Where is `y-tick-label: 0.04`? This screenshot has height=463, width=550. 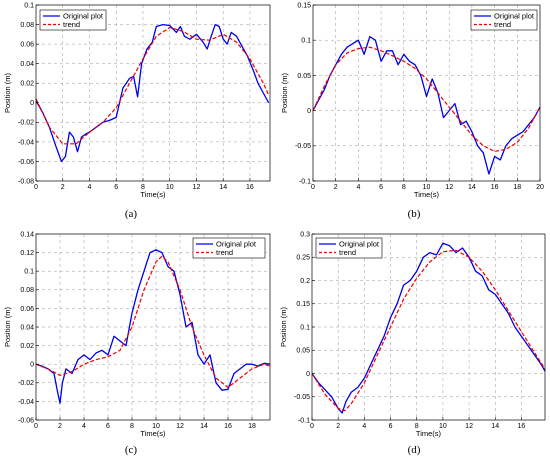
y-tick-label: 0.04 is located at coordinates (27, 327).